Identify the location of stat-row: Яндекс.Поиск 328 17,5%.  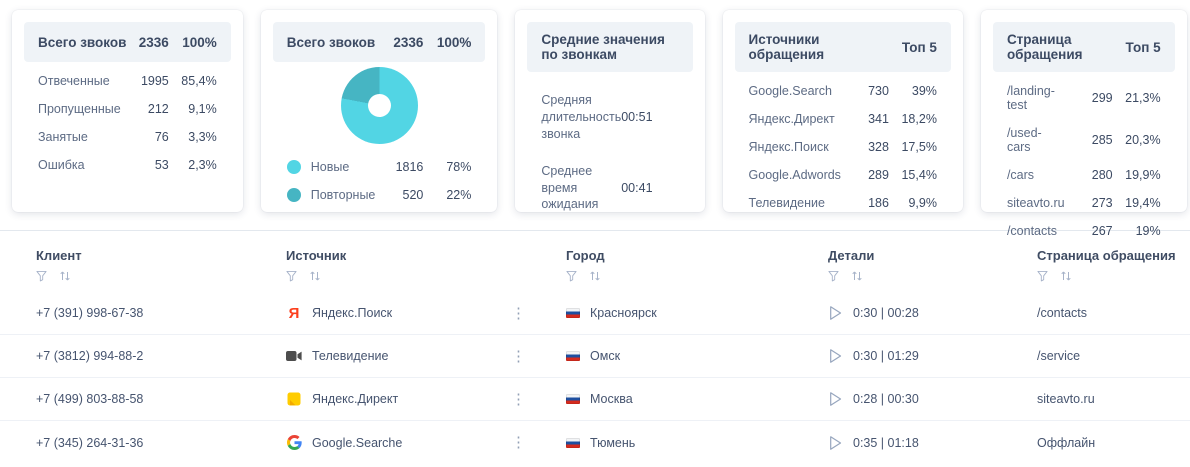
(843, 147).